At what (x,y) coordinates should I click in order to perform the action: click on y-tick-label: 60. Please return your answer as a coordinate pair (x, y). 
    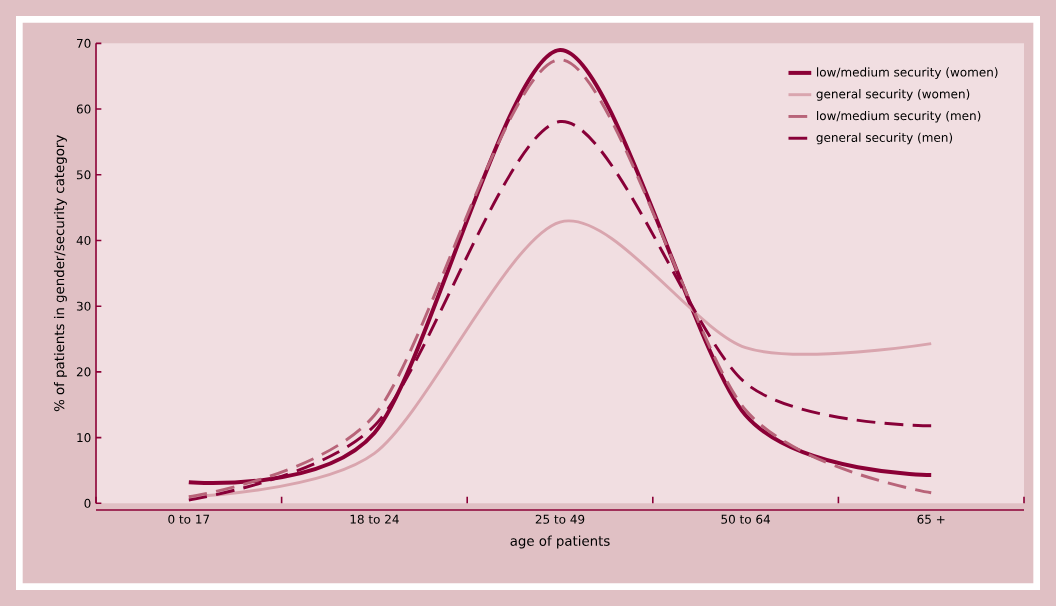
    Looking at the image, I should click on (83, 109).